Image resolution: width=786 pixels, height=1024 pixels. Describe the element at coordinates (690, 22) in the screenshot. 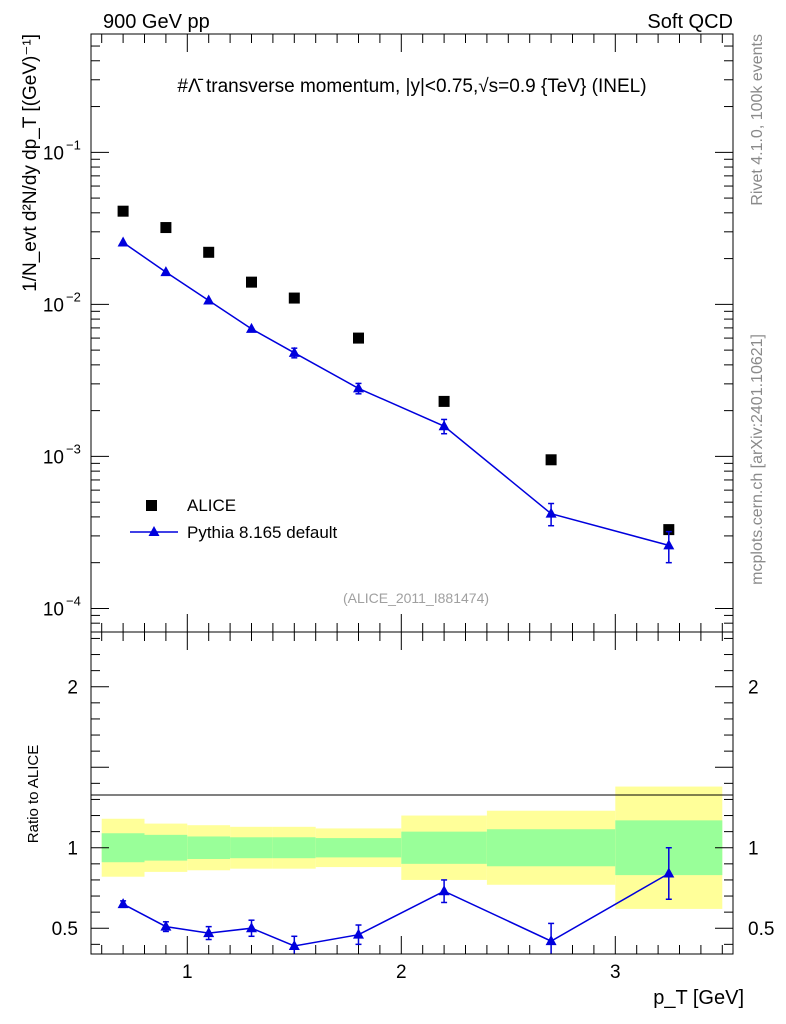

I see `header-right-label: Soft QCD` at that location.